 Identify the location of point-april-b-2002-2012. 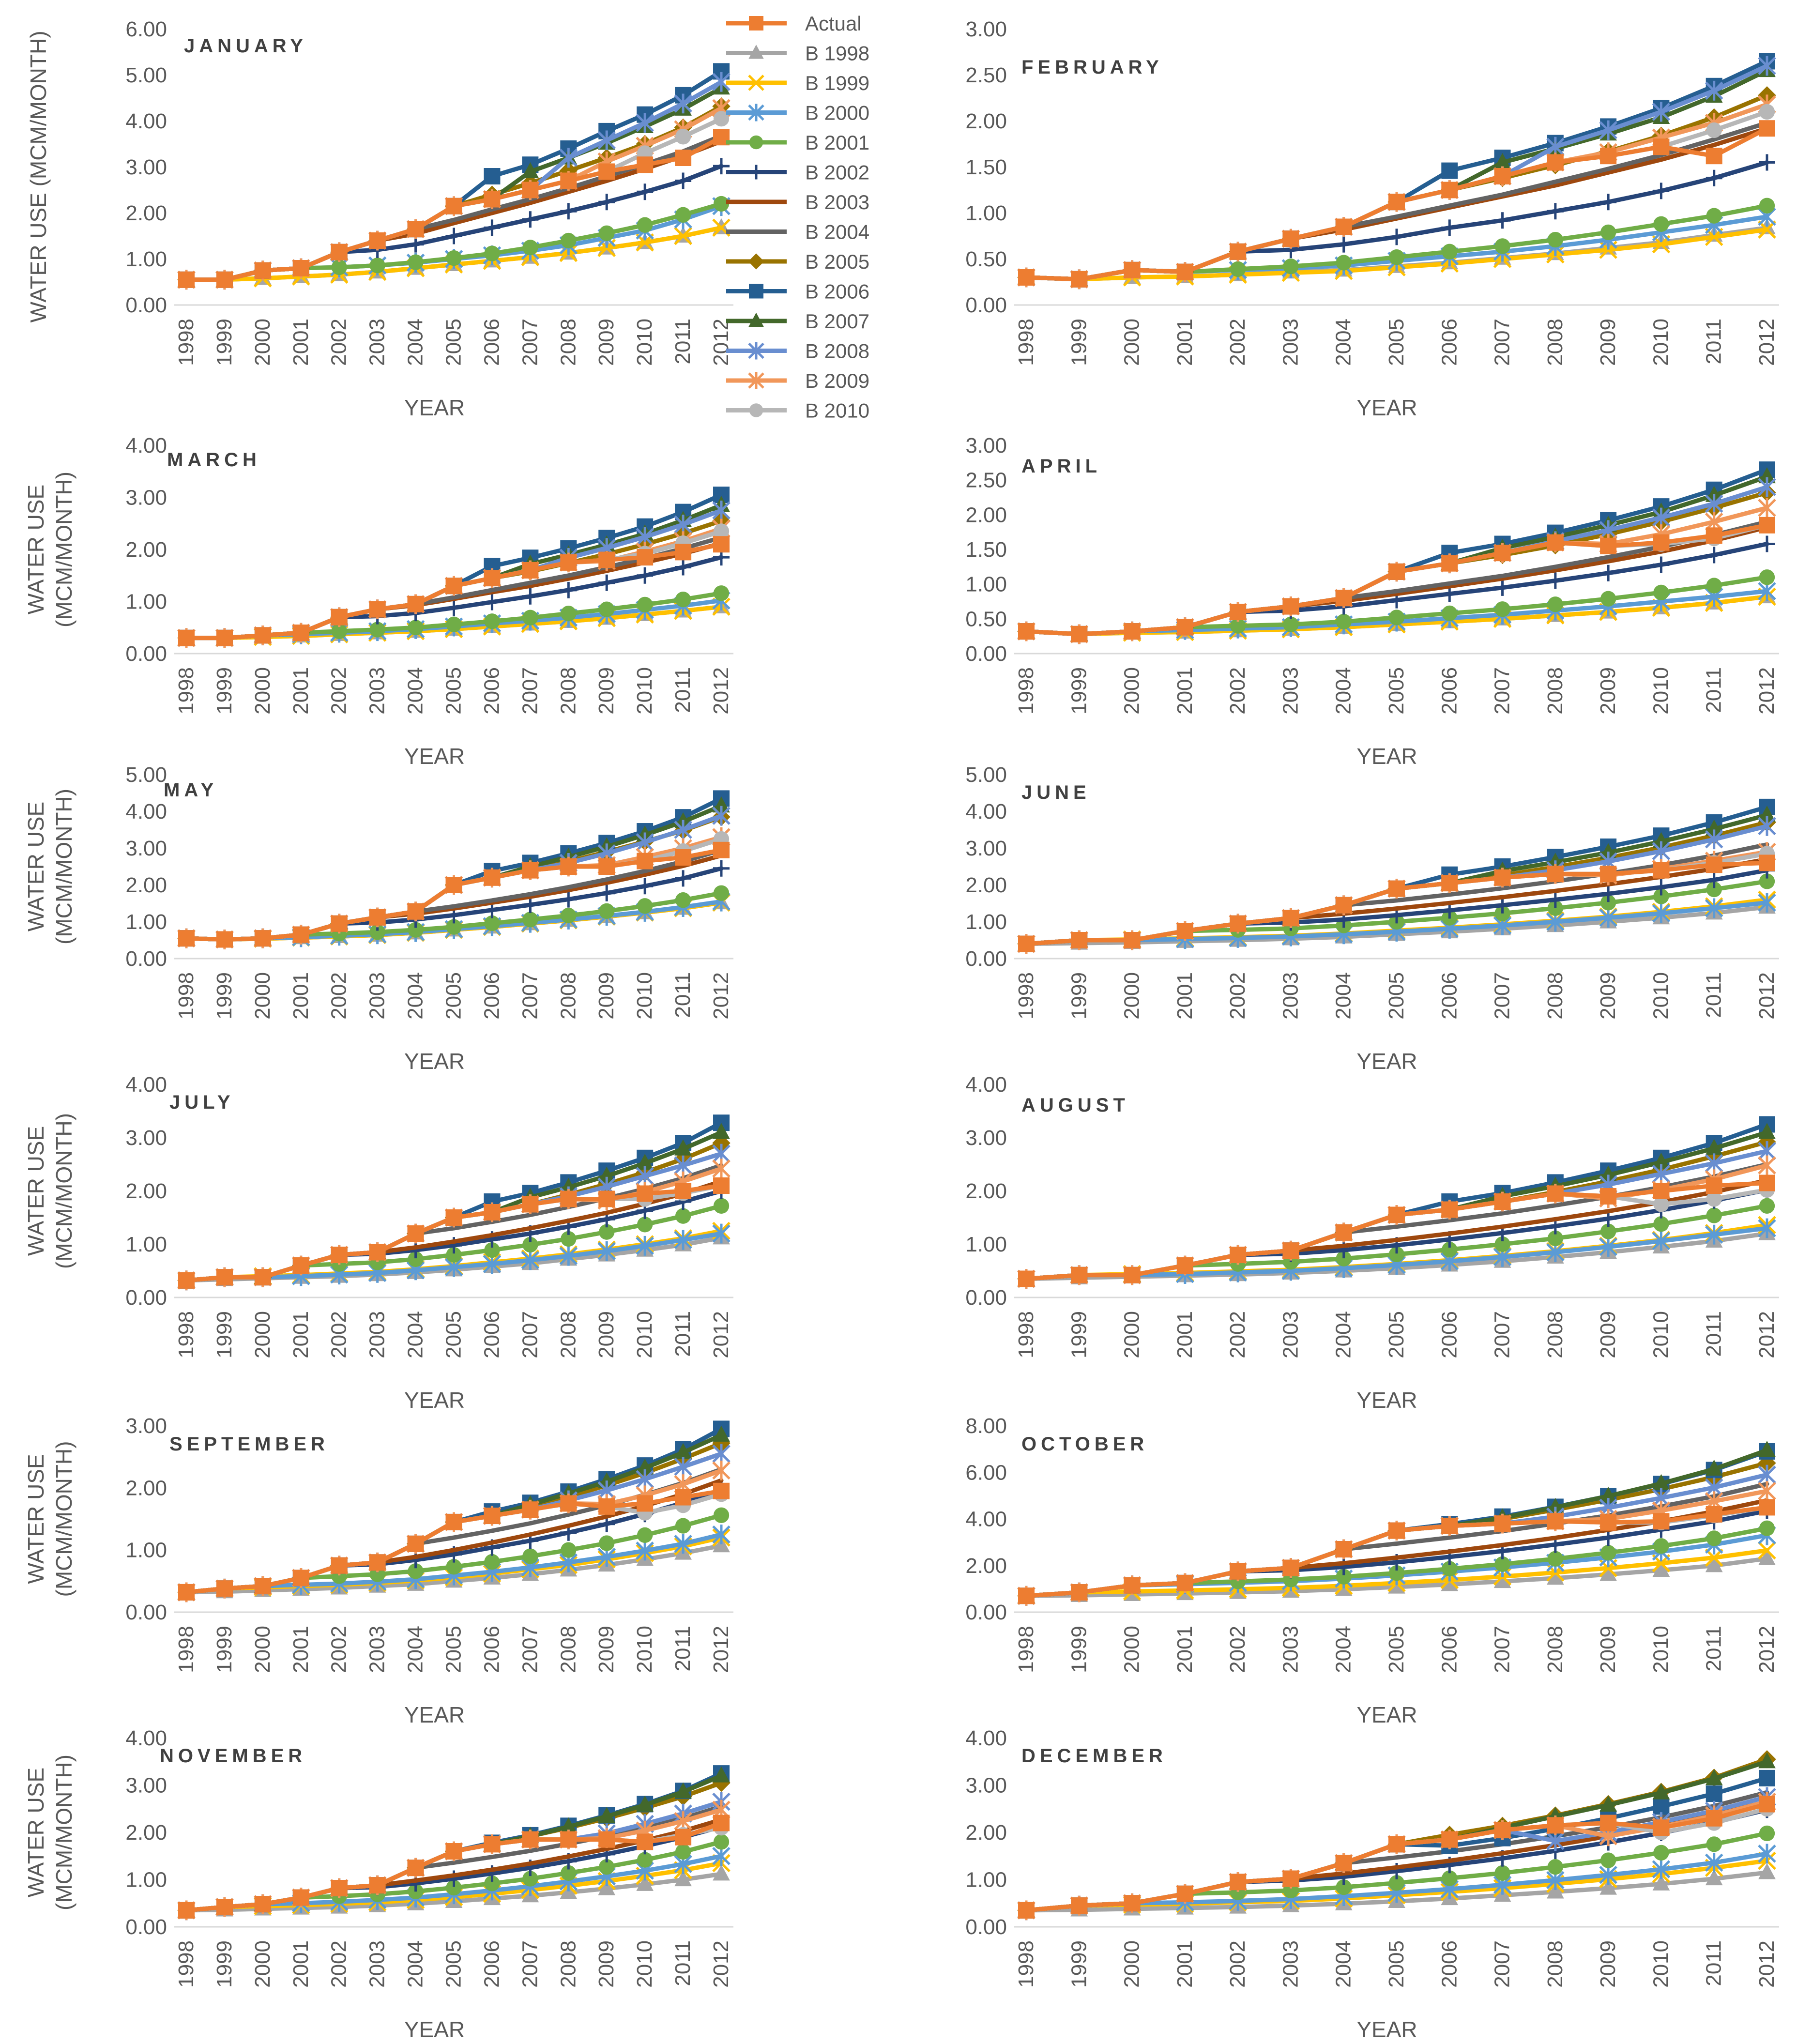
(1767, 543).